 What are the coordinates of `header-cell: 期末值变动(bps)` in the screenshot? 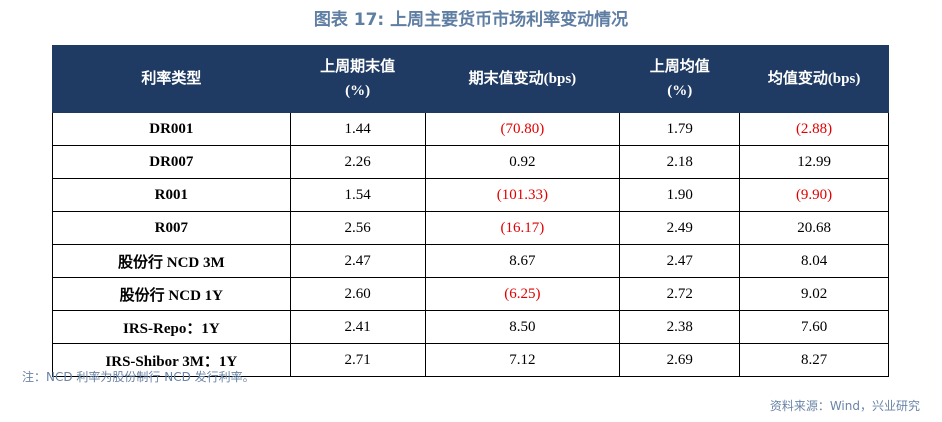 It's located at (522, 79).